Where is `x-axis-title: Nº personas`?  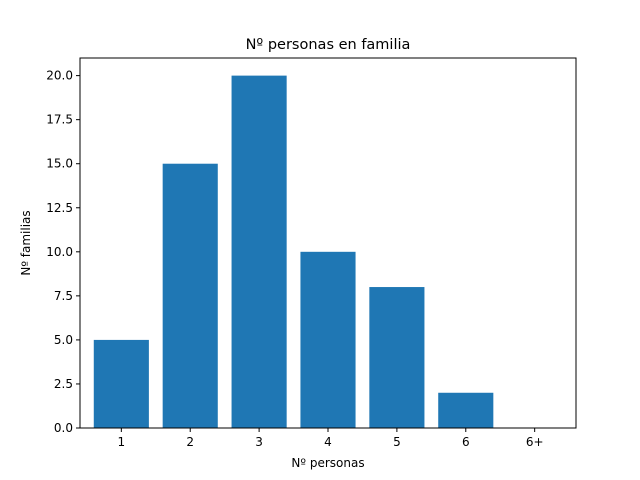 x-axis-title: Nº personas is located at coordinates (327, 463).